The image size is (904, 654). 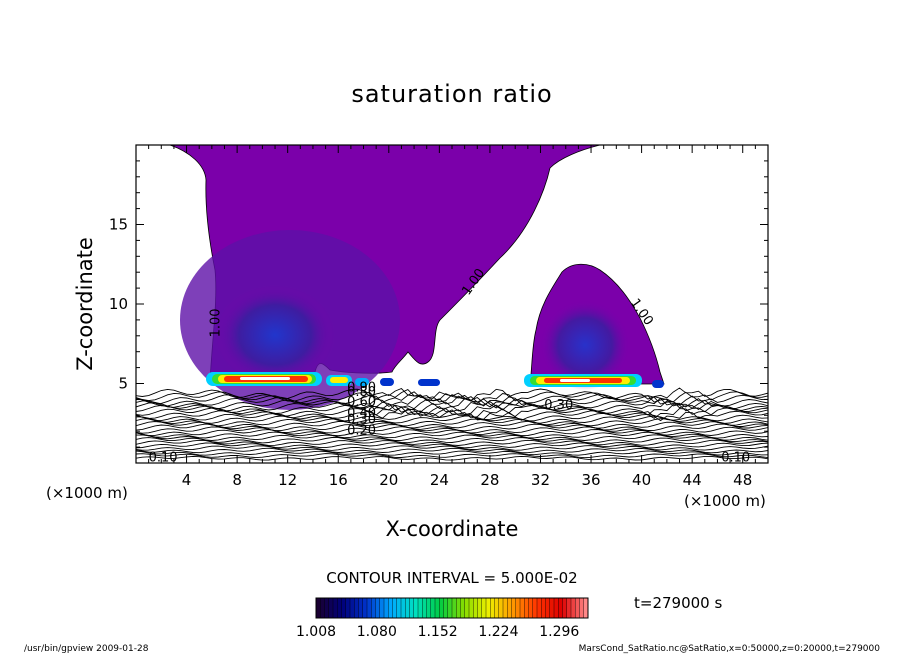 I want to click on contour-lines, so click(x=452, y=424).